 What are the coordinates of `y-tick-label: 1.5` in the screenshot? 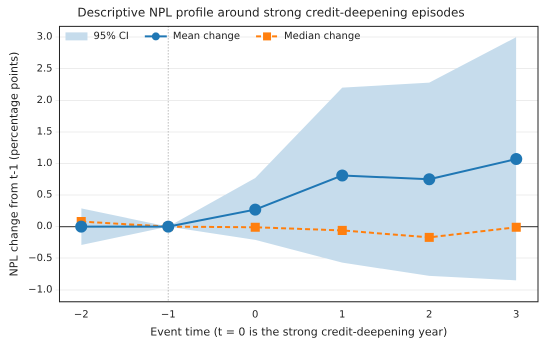 It's located at (44, 132).